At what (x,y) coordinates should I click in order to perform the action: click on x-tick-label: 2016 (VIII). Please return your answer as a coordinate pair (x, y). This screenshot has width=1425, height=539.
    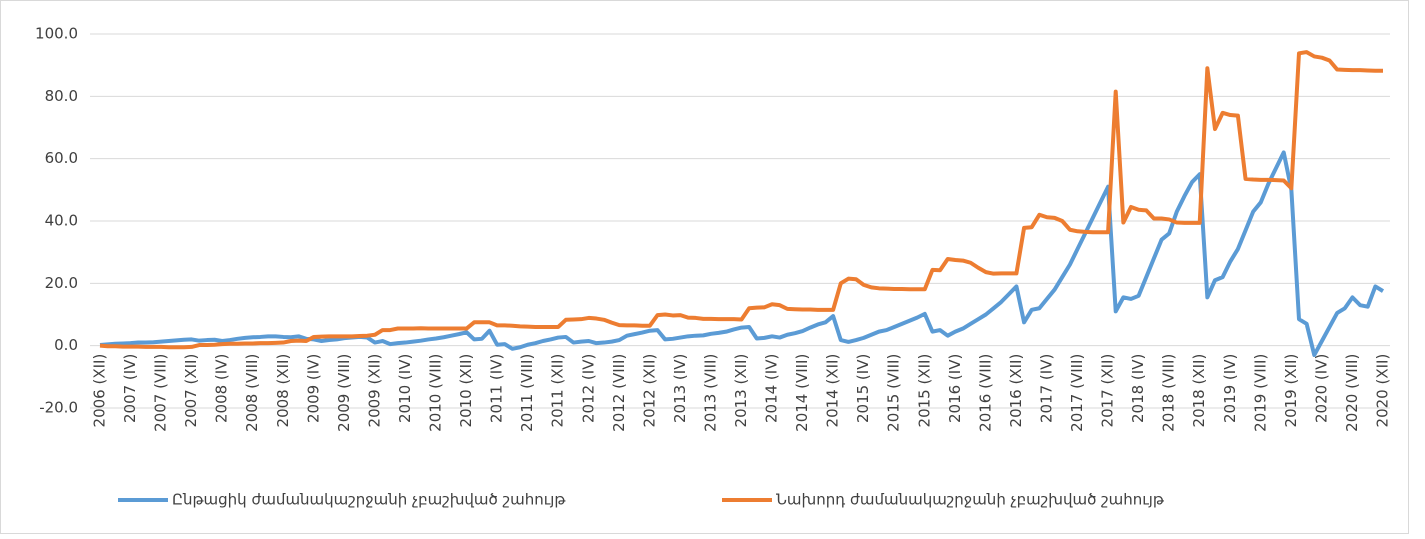
    Looking at the image, I should click on (985, 393).